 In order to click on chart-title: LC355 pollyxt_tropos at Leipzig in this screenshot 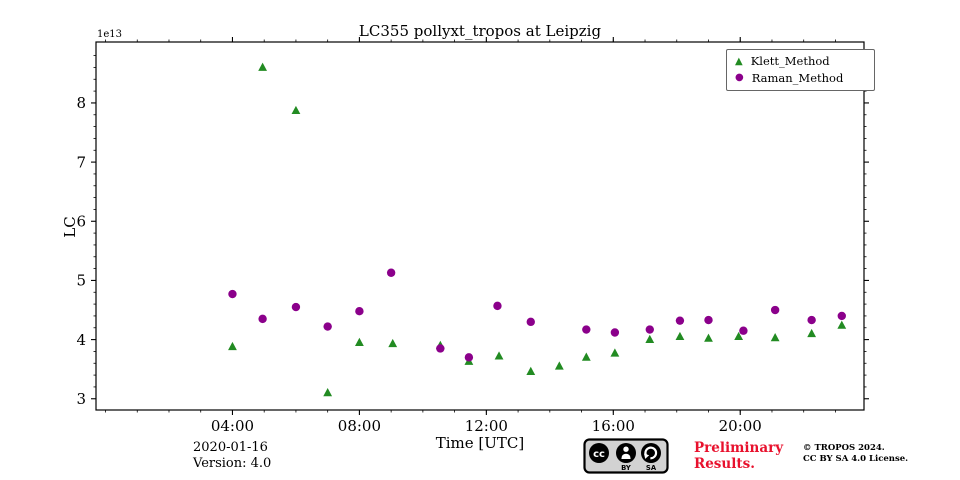, I will do `click(480, 31)`.